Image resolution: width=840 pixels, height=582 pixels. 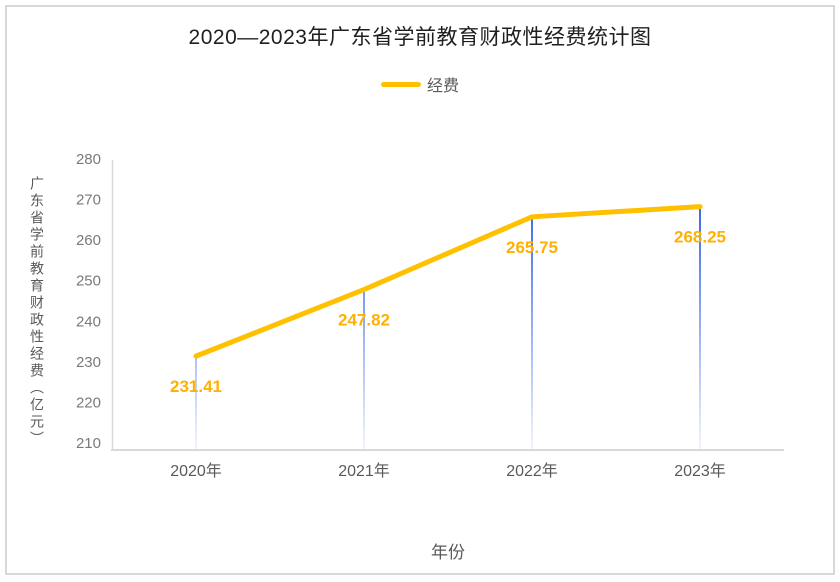 I want to click on data-label: 231.41, so click(x=196, y=386).